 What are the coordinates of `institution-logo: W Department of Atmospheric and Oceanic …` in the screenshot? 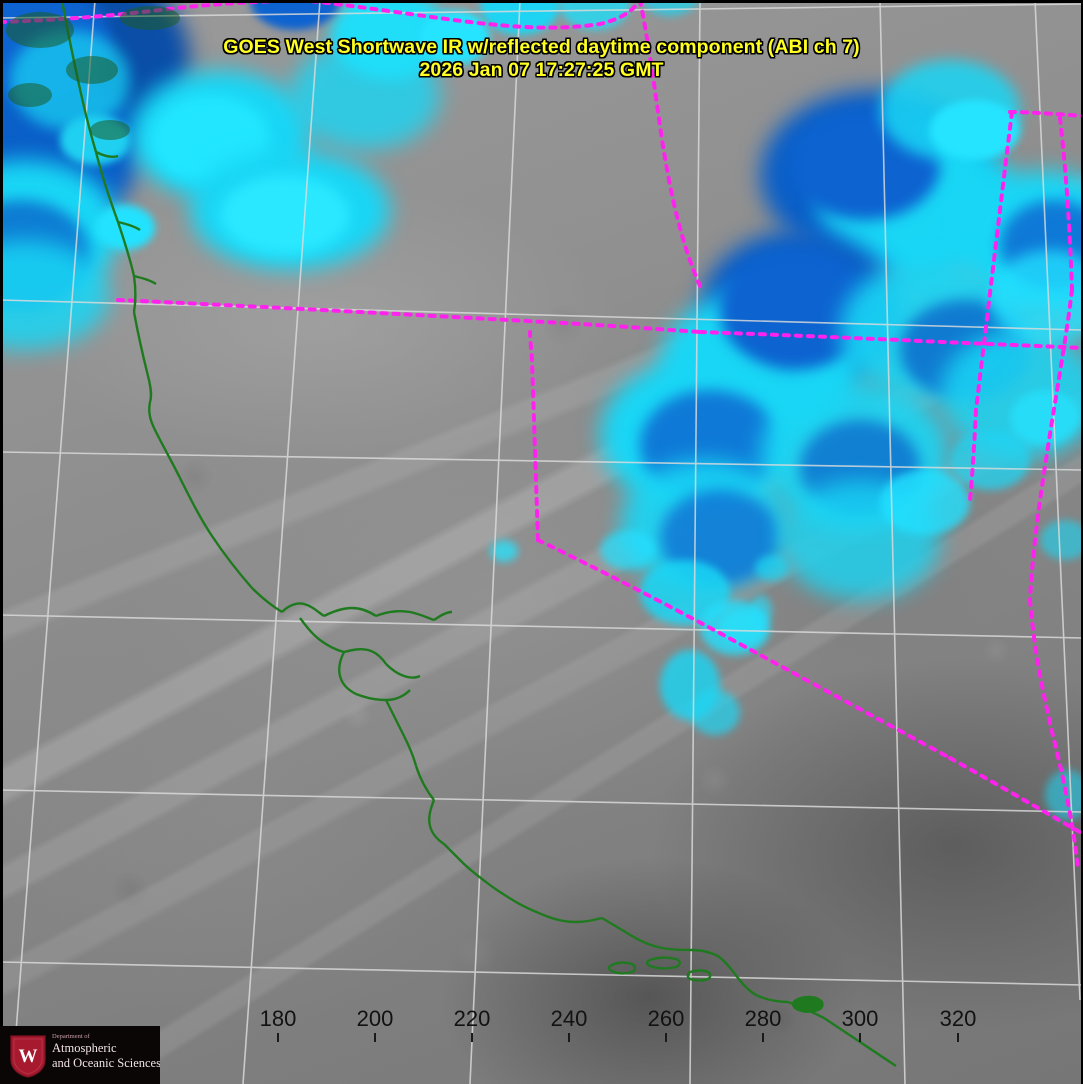 It's located at (80, 1055).